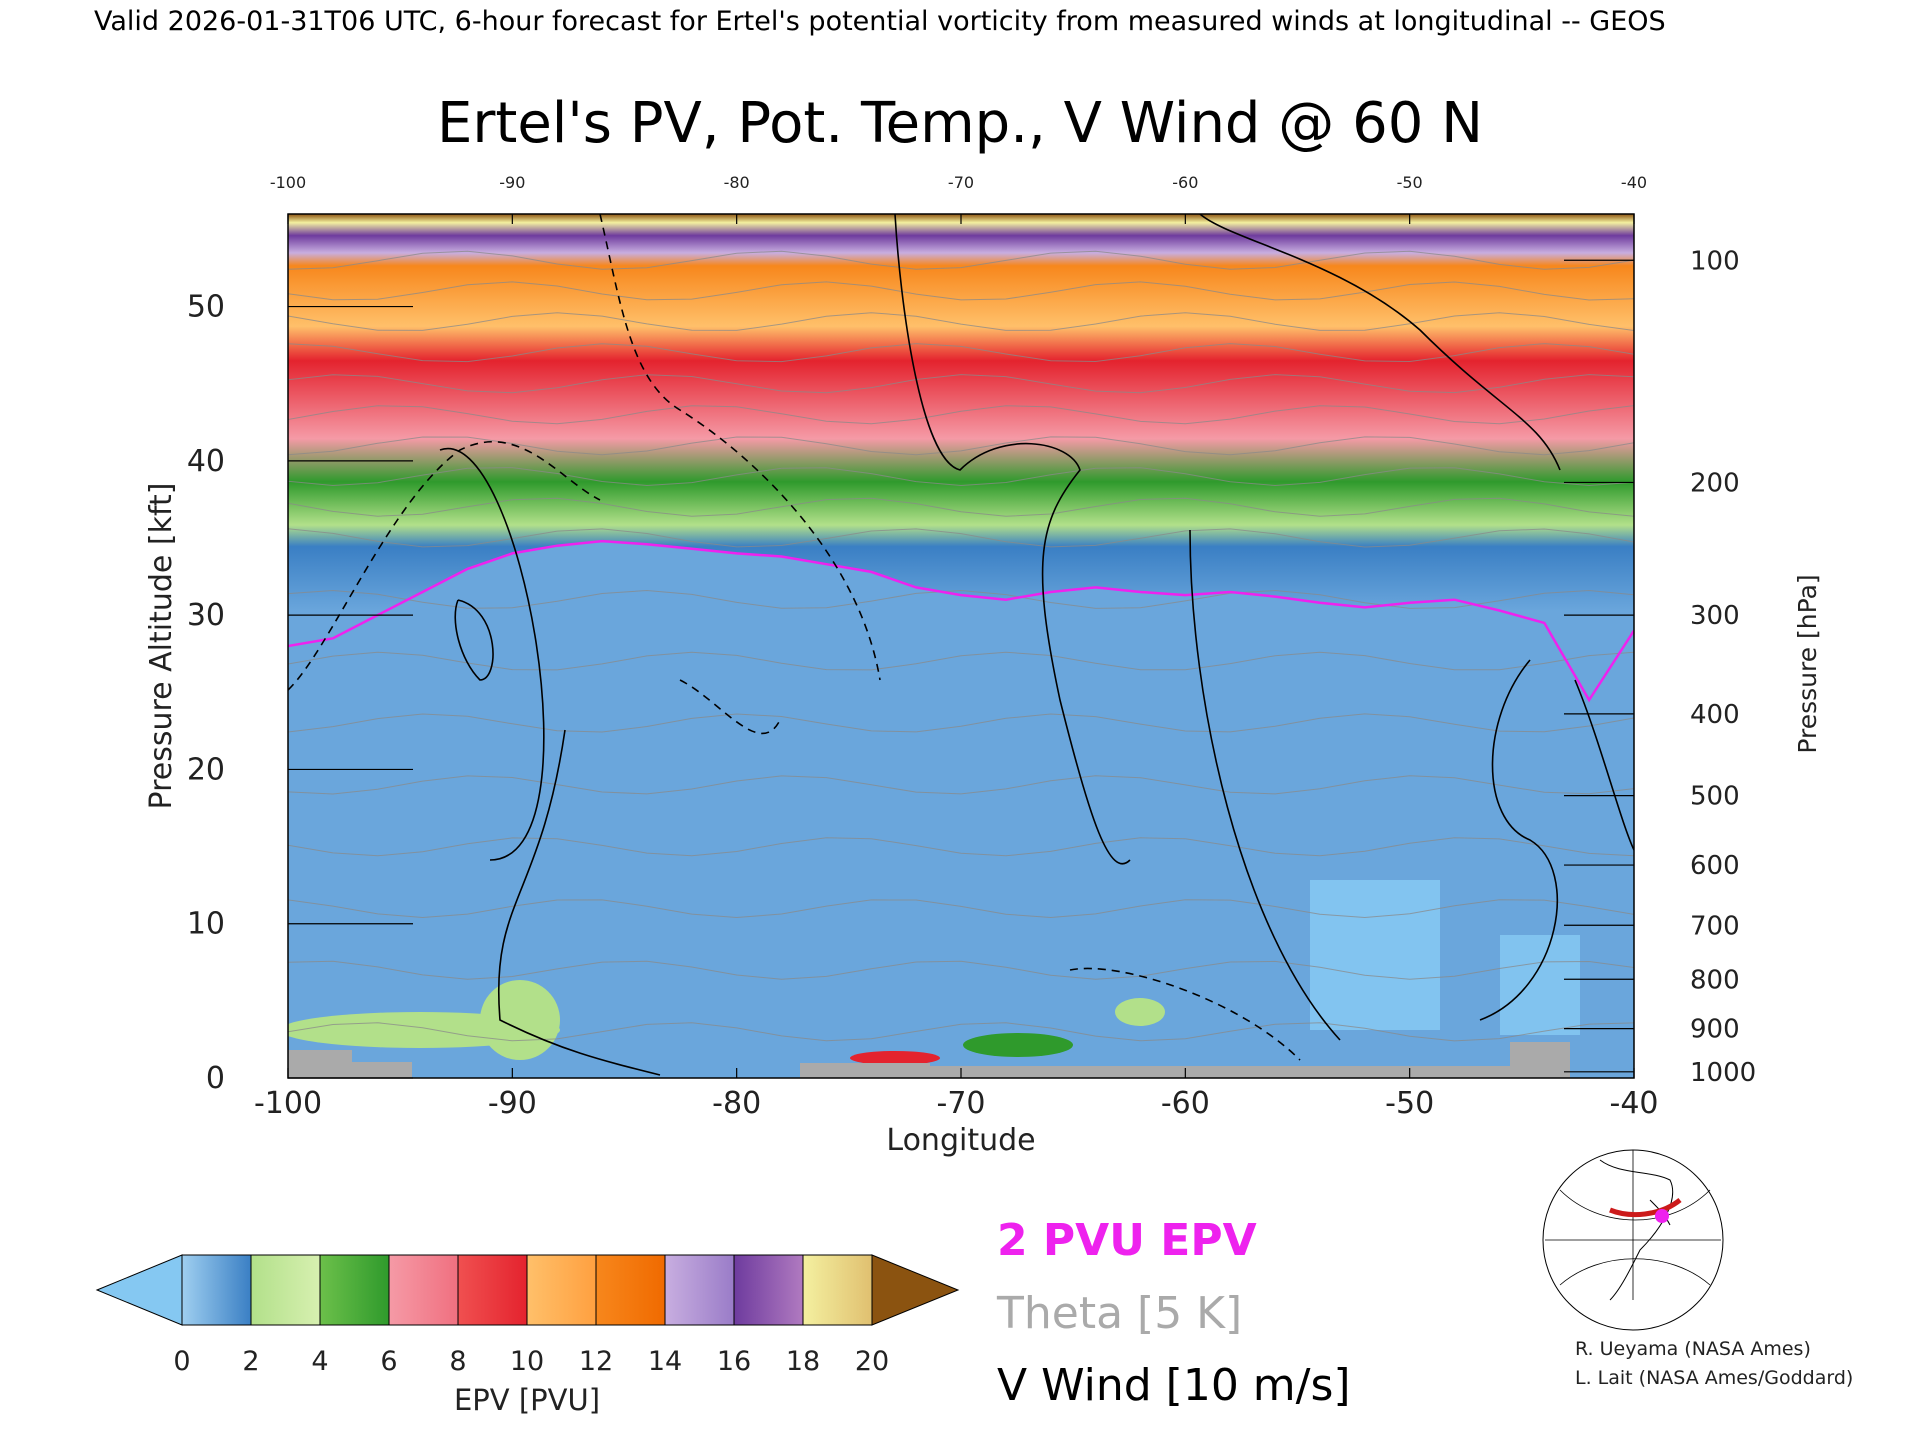 The image size is (1920, 1440). Describe the element at coordinates (1645, 1207) in the screenshot. I see `map-cross-section-line` at that location.